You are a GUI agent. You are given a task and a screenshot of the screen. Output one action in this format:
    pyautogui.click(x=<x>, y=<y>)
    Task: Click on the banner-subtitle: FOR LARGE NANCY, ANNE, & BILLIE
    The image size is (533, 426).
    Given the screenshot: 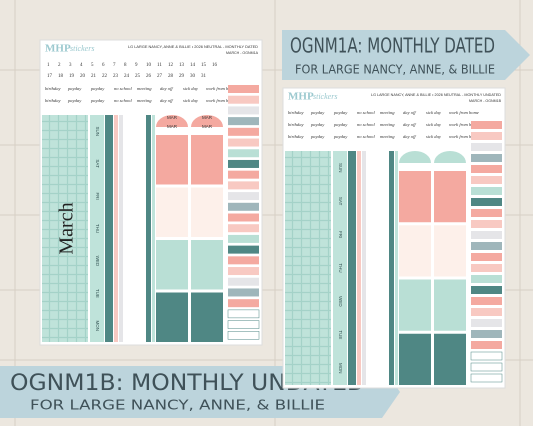 What is the action you would take?
    pyautogui.click(x=177, y=406)
    